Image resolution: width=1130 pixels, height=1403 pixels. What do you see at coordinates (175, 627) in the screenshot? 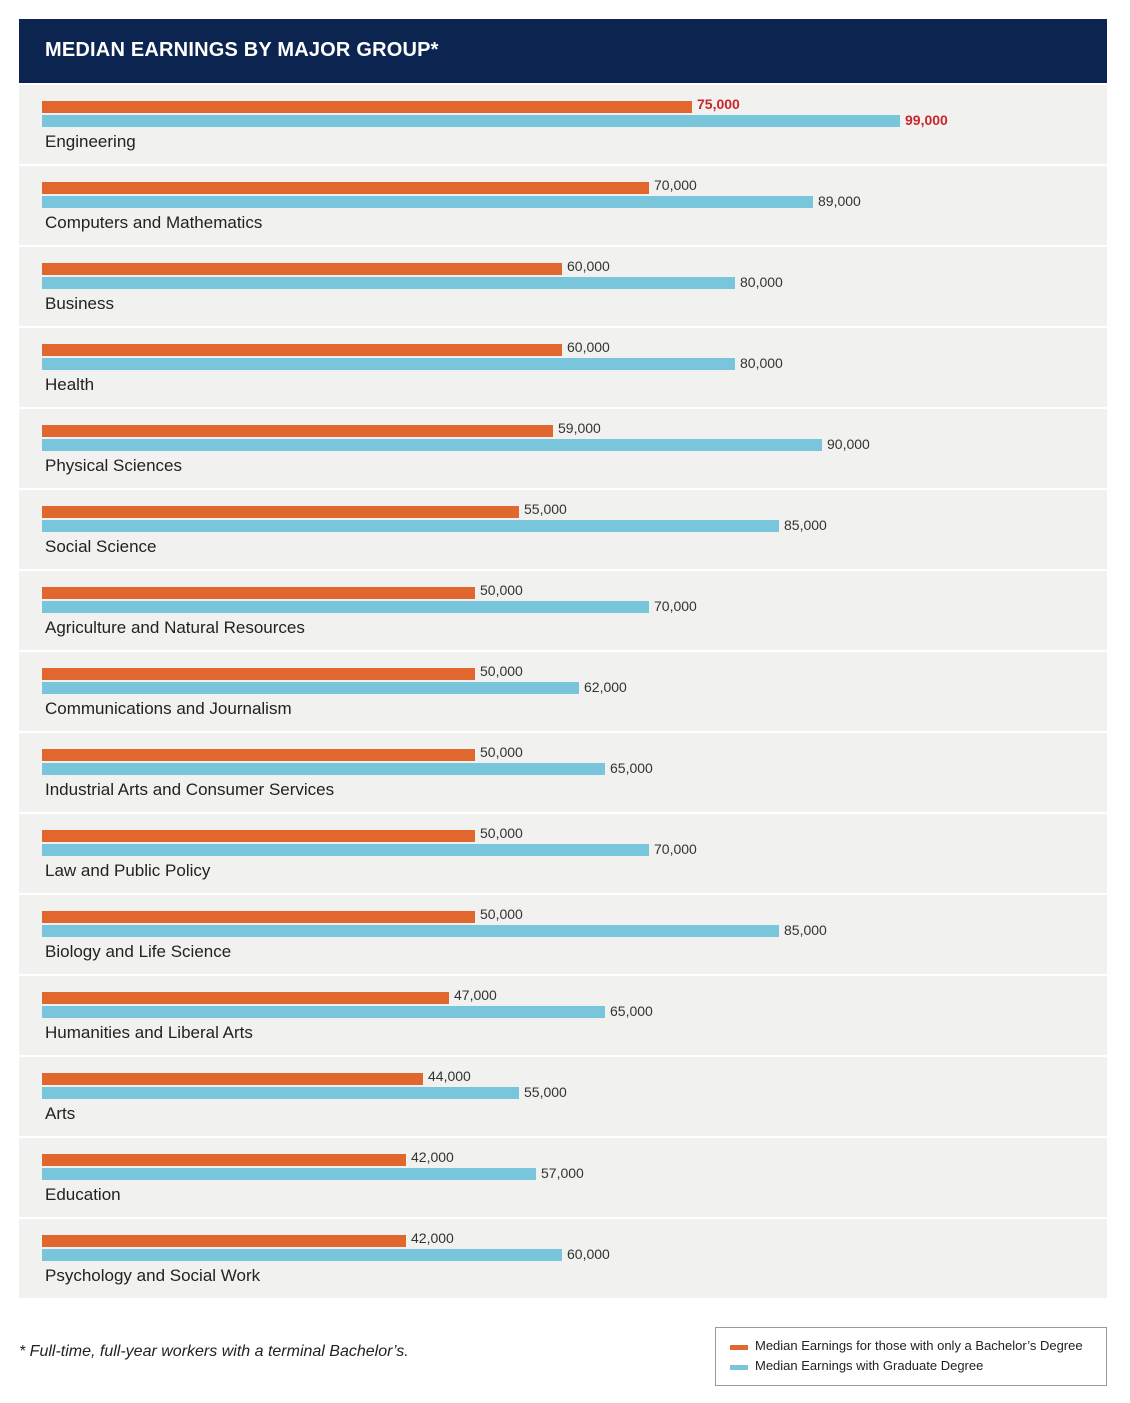
I see `category-label: Agriculture and Natural Resources` at bounding box center [175, 627].